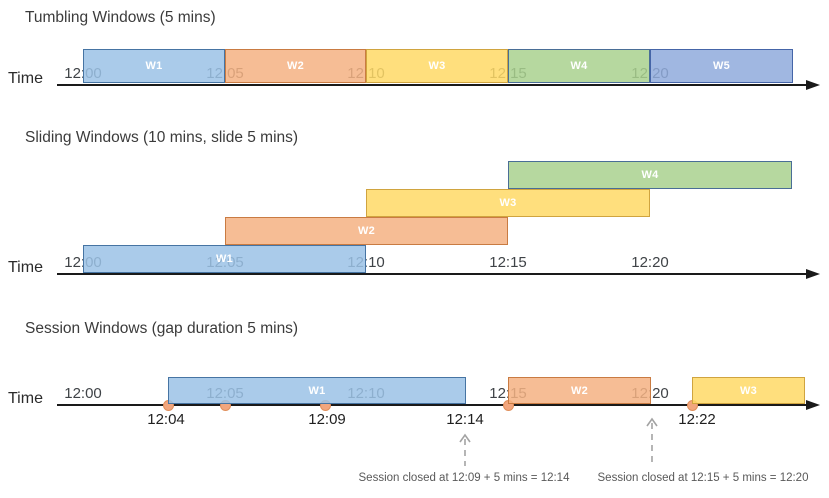 The height and width of the screenshot is (498, 829). I want to click on window-box-sliding-w2: W2, so click(366, 231).